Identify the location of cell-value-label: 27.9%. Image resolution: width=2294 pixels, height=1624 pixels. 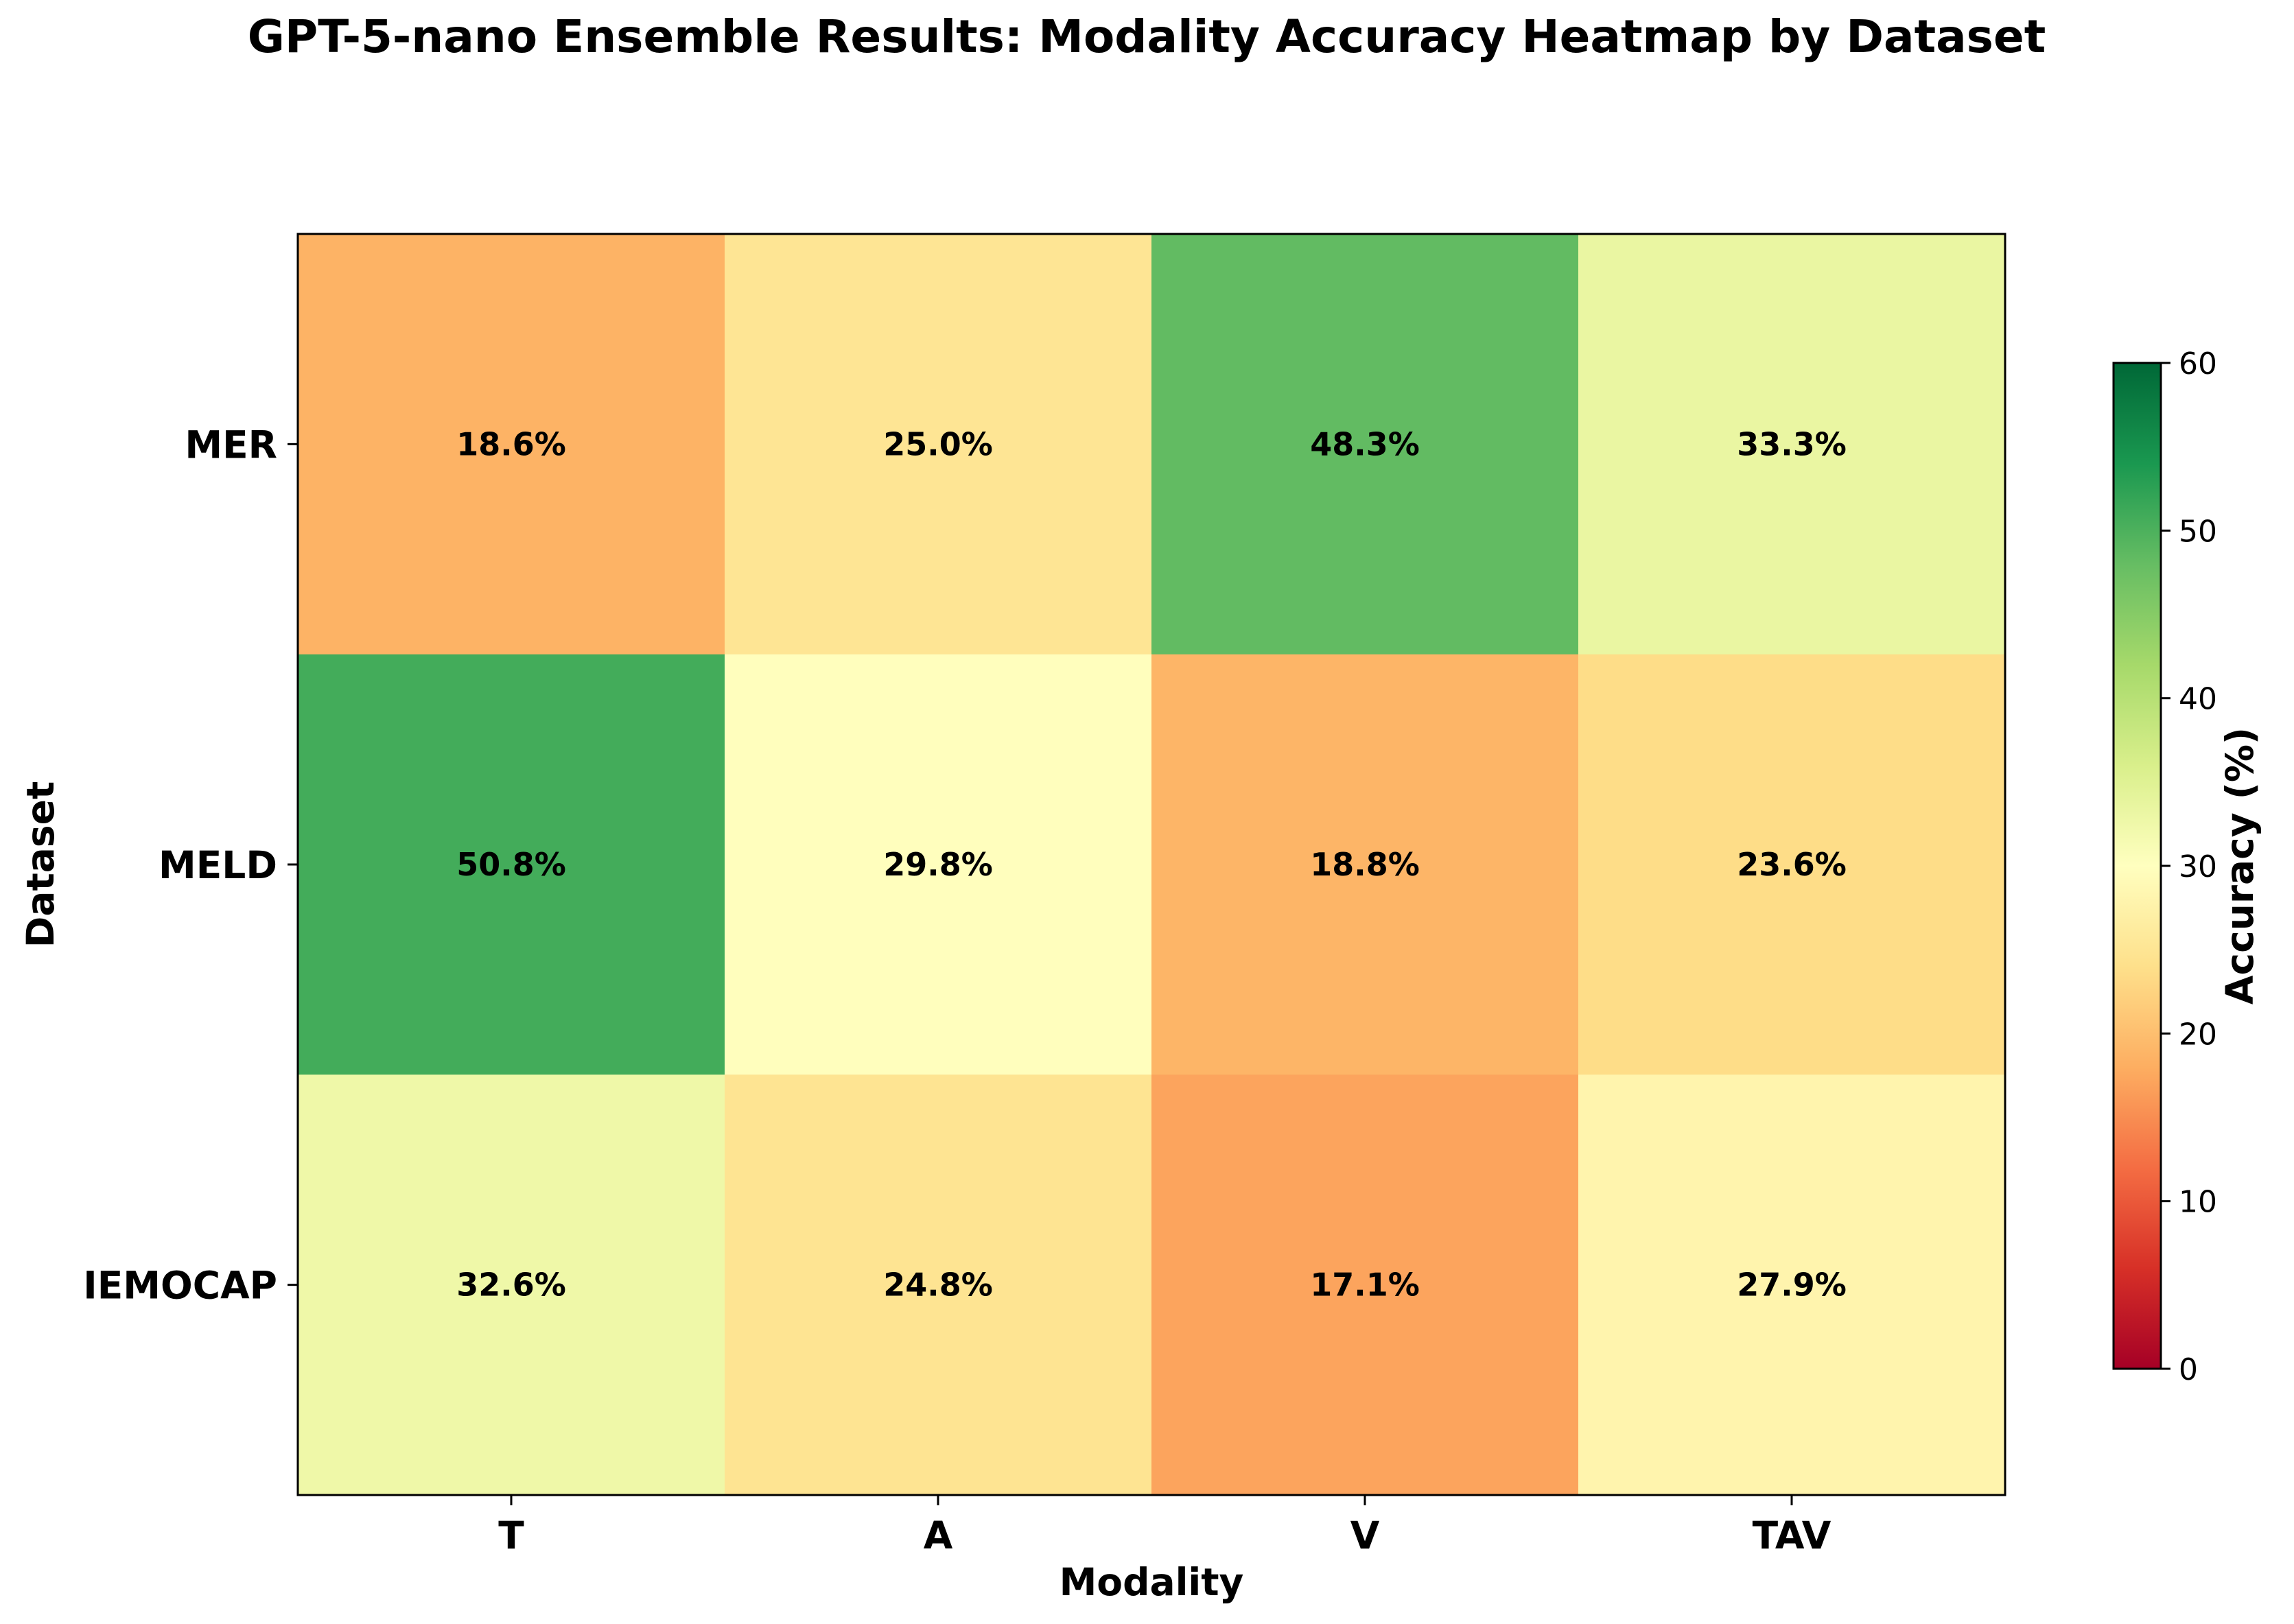
(1792, 1285).